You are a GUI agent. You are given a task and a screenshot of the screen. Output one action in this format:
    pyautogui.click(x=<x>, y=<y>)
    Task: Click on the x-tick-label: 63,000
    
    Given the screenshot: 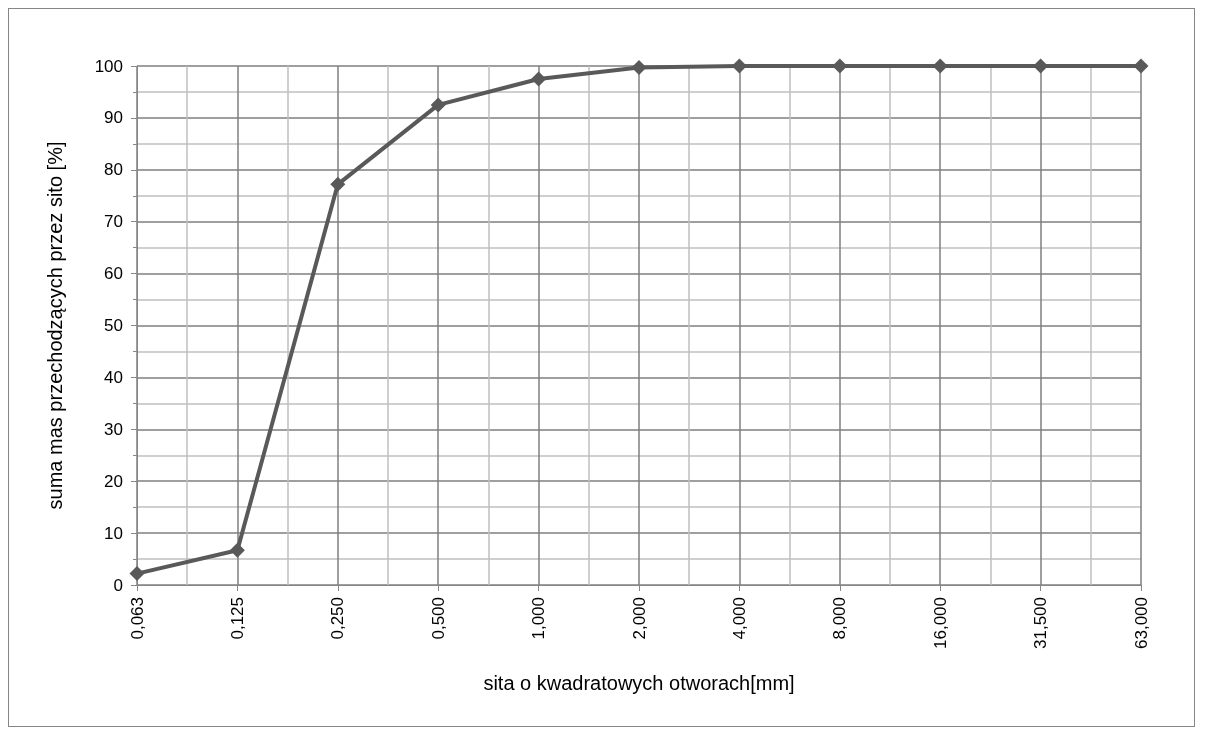 What is the action you would take?
    pyautogui.click(x=1141, y=623)
    